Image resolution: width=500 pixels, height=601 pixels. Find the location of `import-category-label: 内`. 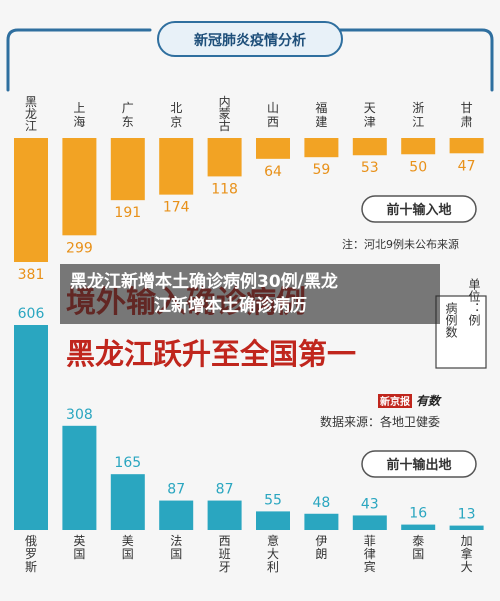

import-category-label: 内 is located at coordinates (225, 102).